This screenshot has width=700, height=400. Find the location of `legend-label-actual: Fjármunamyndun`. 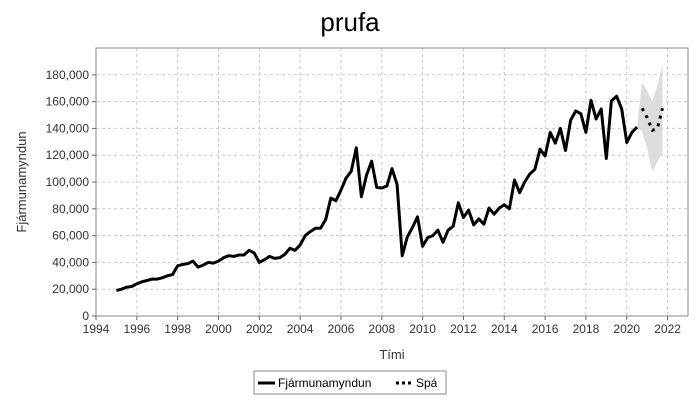

legend-label-actual: Fjármunamyndun is located at coordinates (324, 383).